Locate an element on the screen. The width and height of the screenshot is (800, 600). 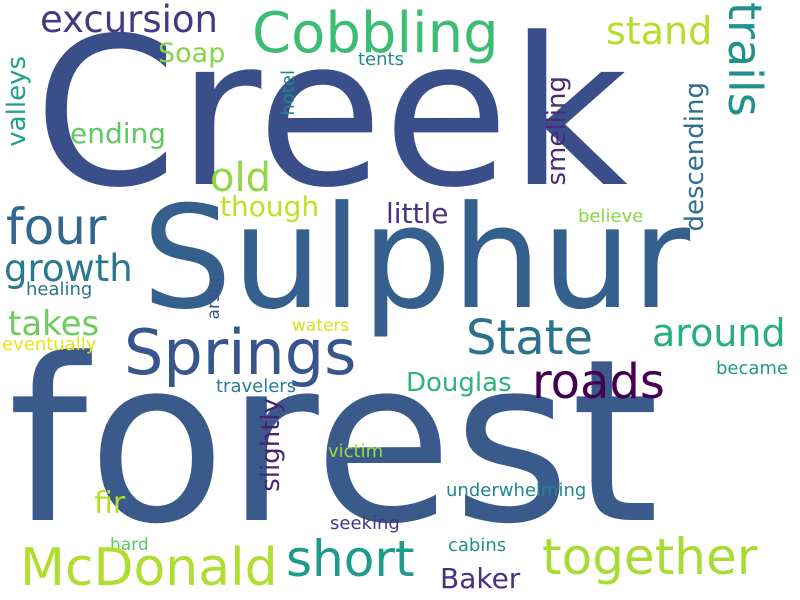
word-baker: Baker is located at coordinates (480, 578).